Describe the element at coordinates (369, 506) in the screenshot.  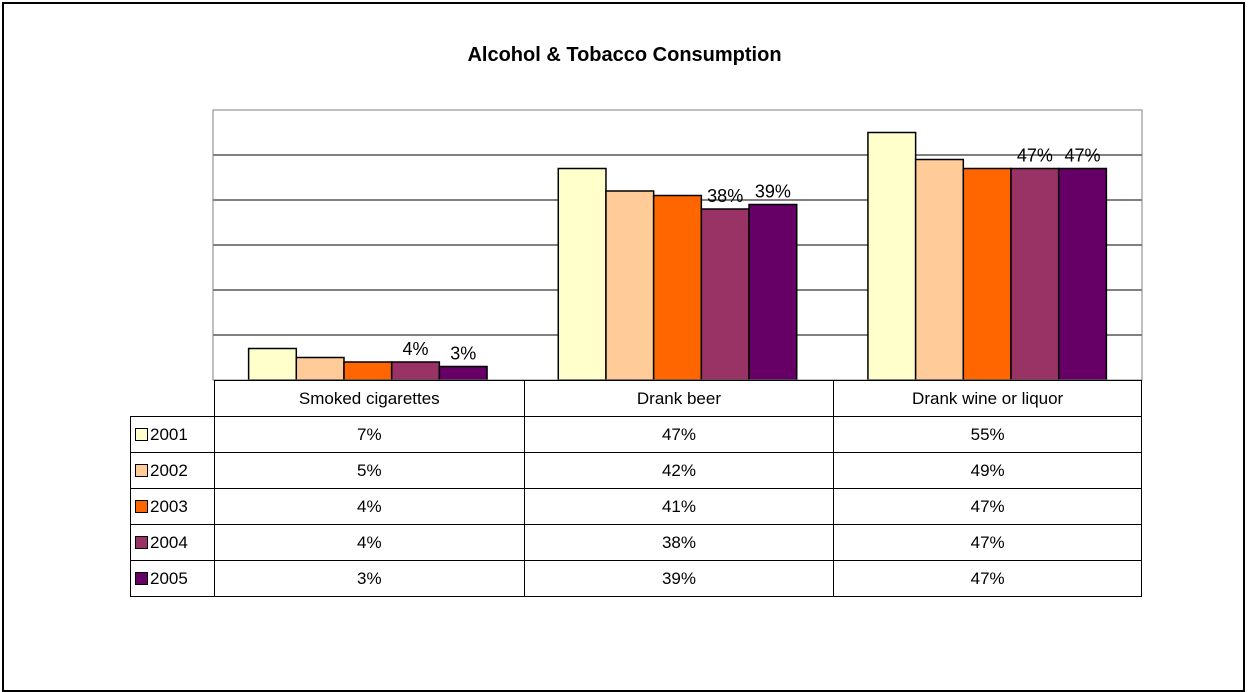
I see `table-cell-2003-1: 4%` at that location.